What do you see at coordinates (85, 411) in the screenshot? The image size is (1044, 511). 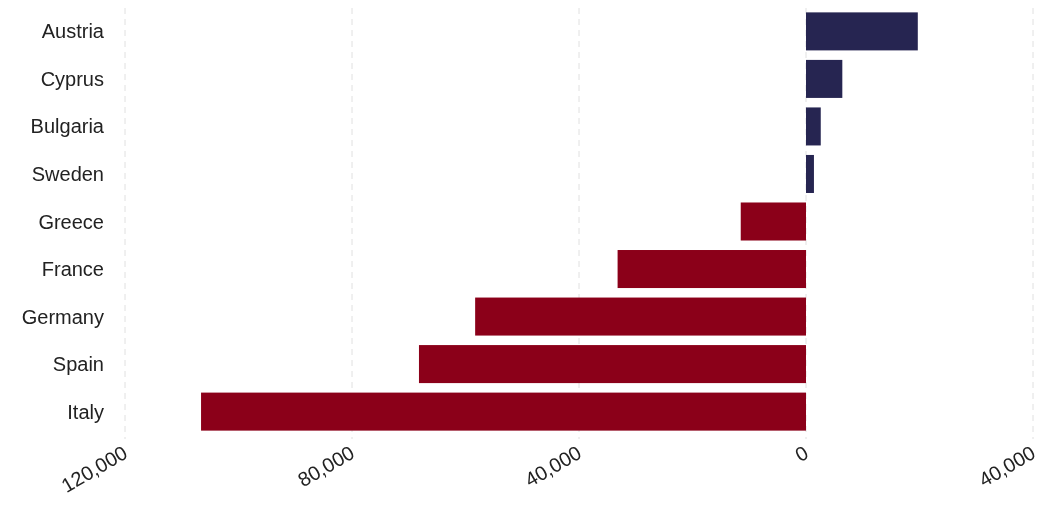 I see `y-tick-label: Italy` at bounding box center [85, 411].